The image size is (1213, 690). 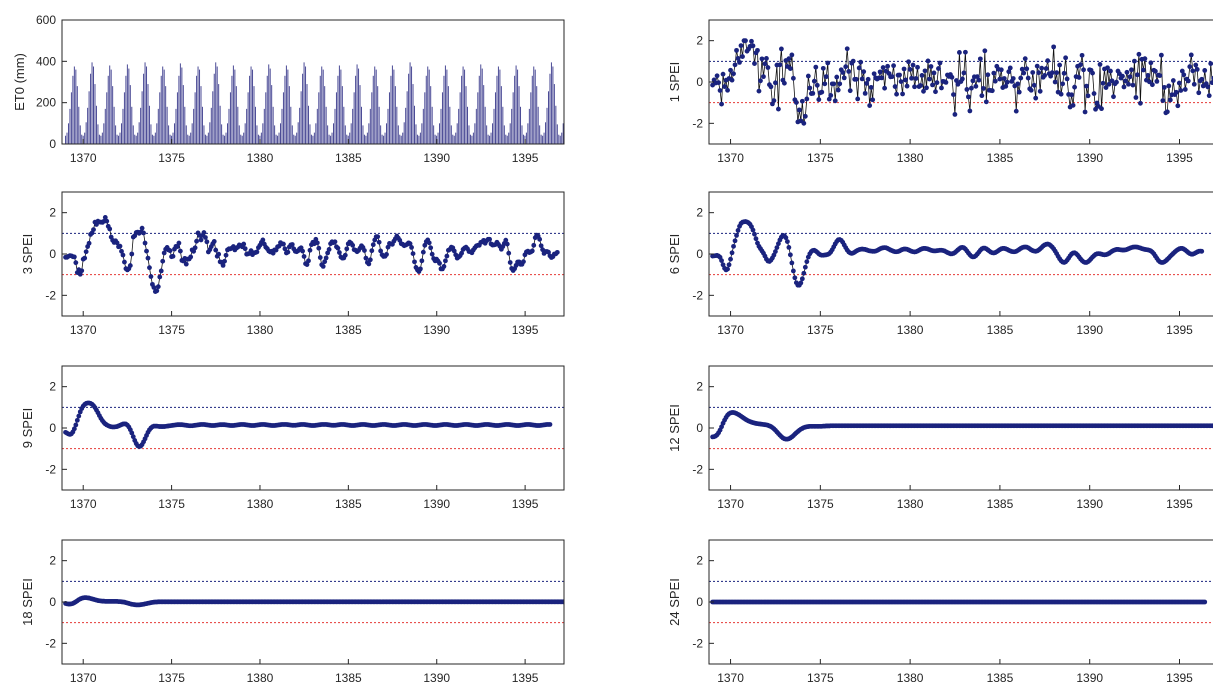 I want to click on panel-8-ylabel: 24 SPEI, so click(x=674, y=602).